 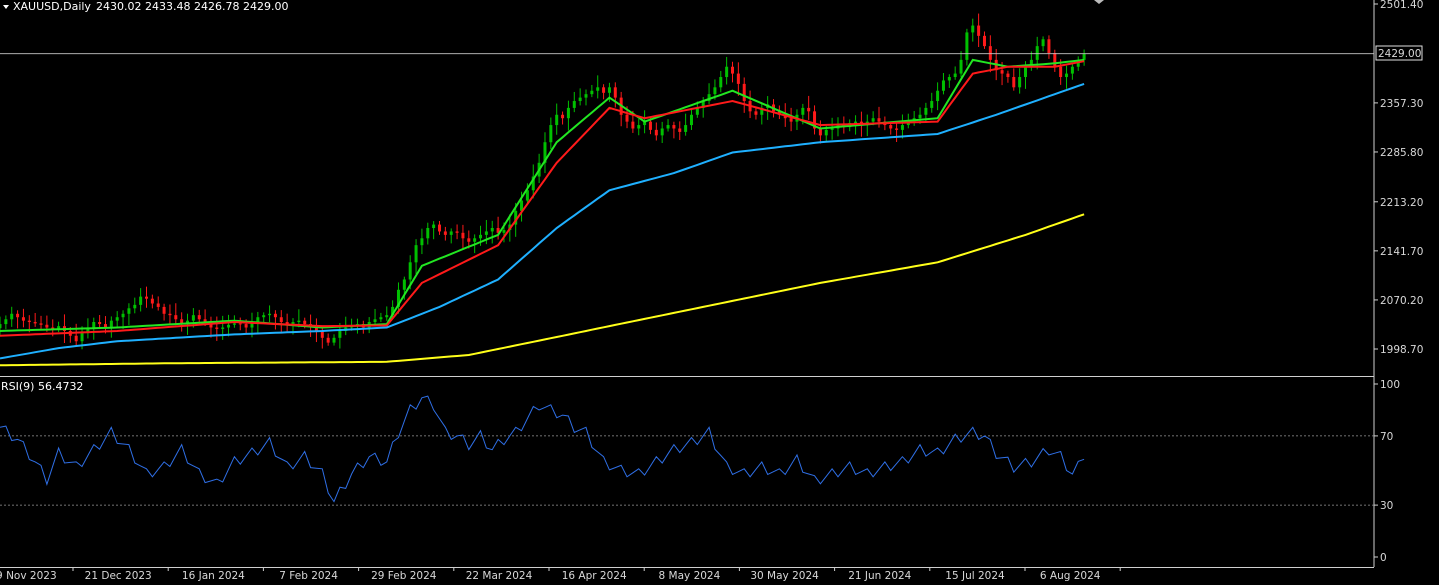 I want to click on price-tick-label: 2070.20, so click(x=1401, y=301).